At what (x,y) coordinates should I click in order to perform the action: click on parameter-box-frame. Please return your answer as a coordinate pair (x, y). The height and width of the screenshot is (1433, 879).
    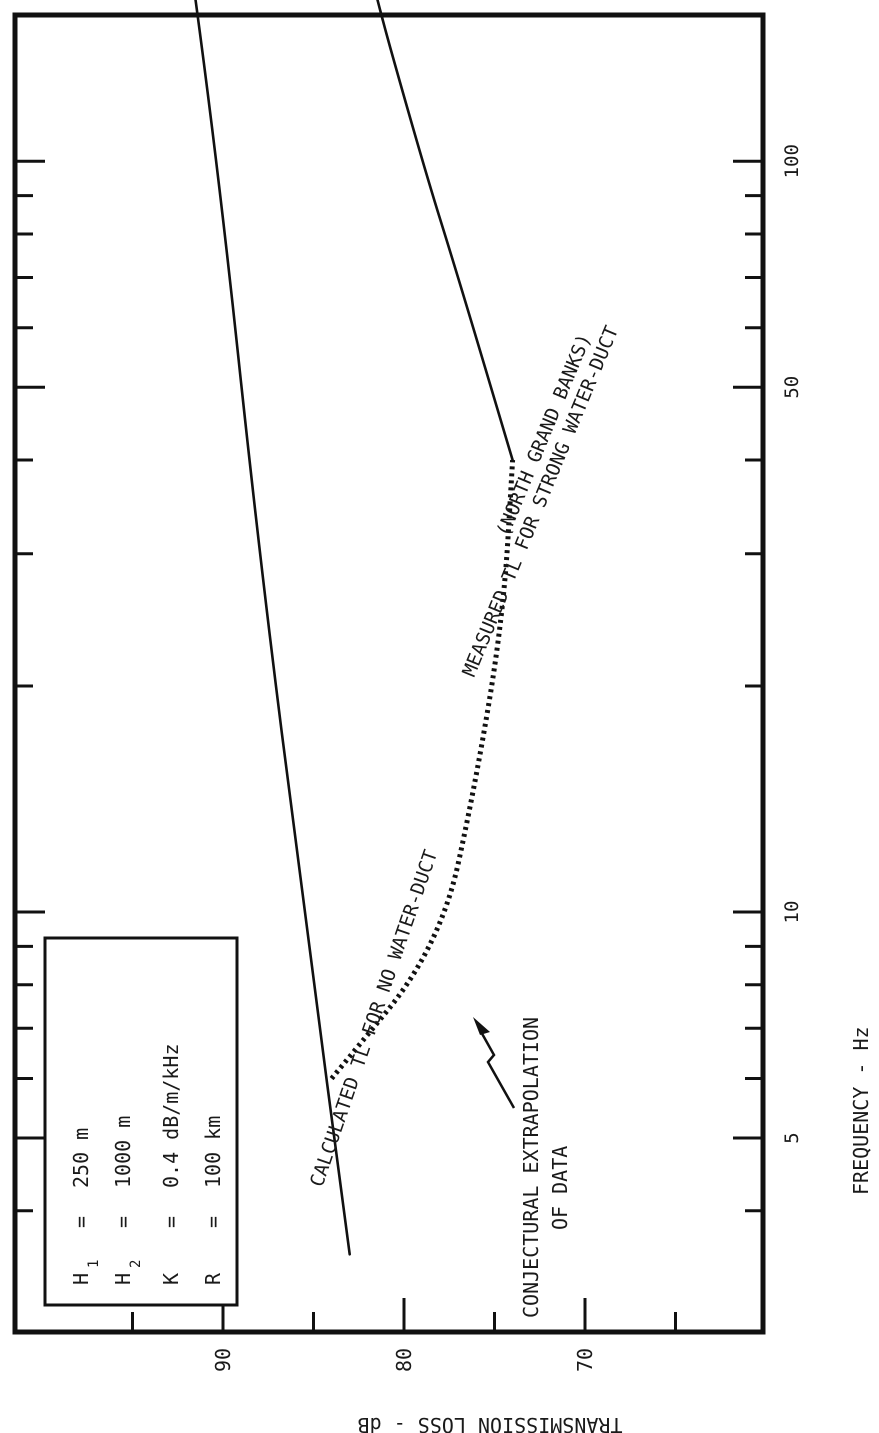
    Looking at the image, I should click on (141, 1121).